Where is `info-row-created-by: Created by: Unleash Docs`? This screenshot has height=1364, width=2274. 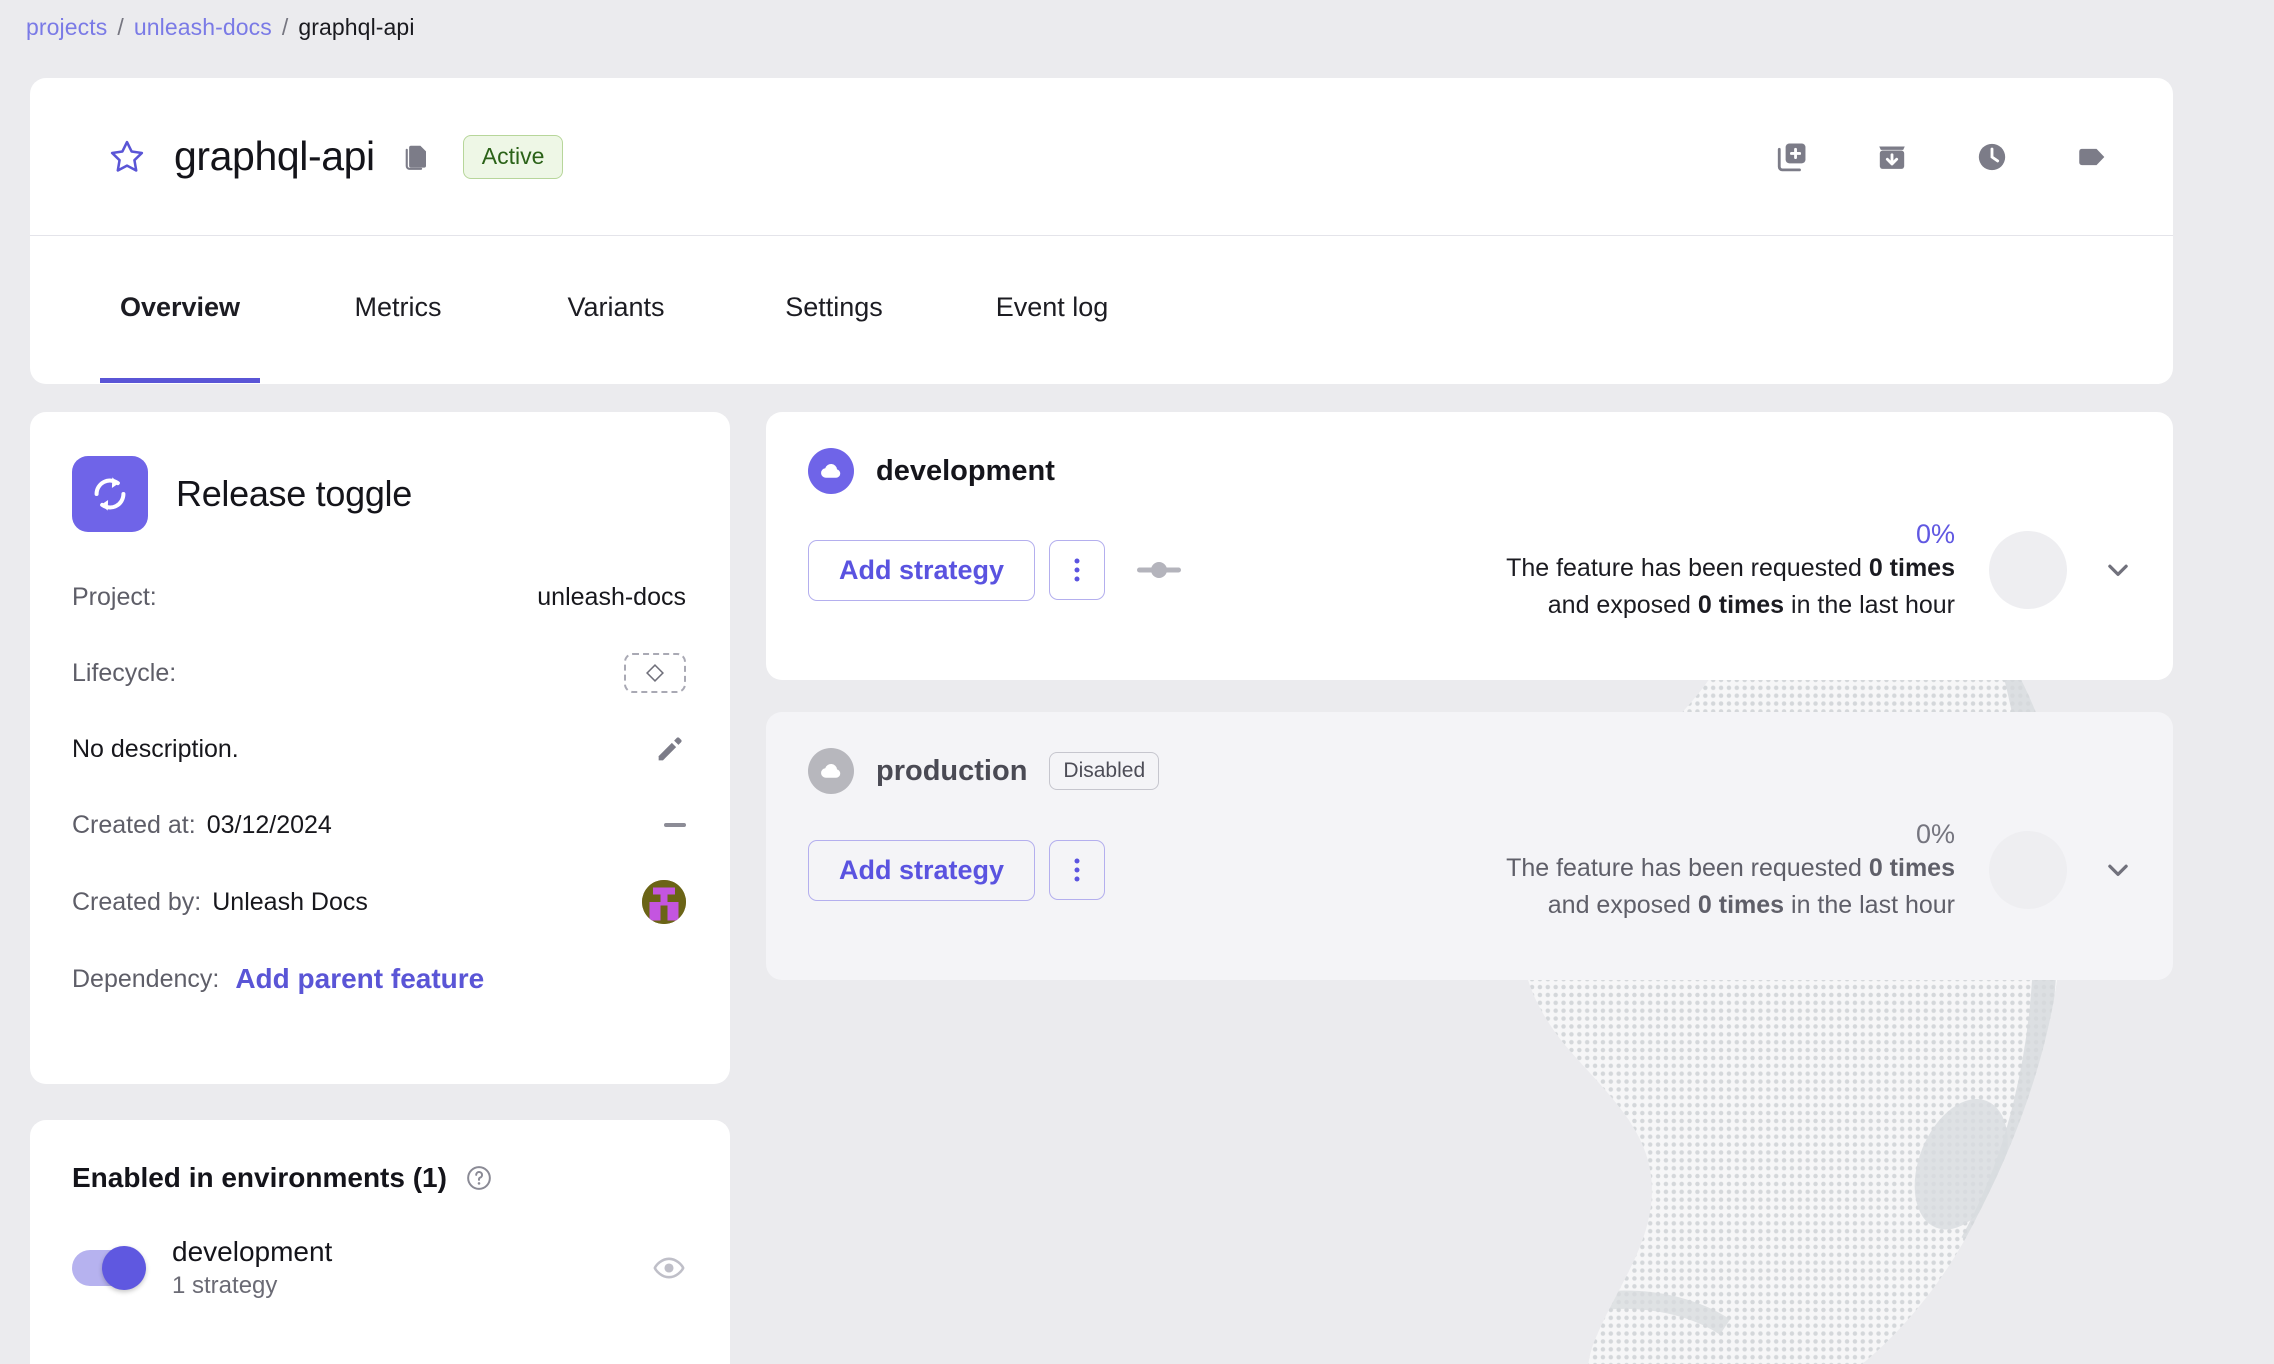
info-row-created-by: Created by: Unleash Docs is located at coordinates (379, 902).